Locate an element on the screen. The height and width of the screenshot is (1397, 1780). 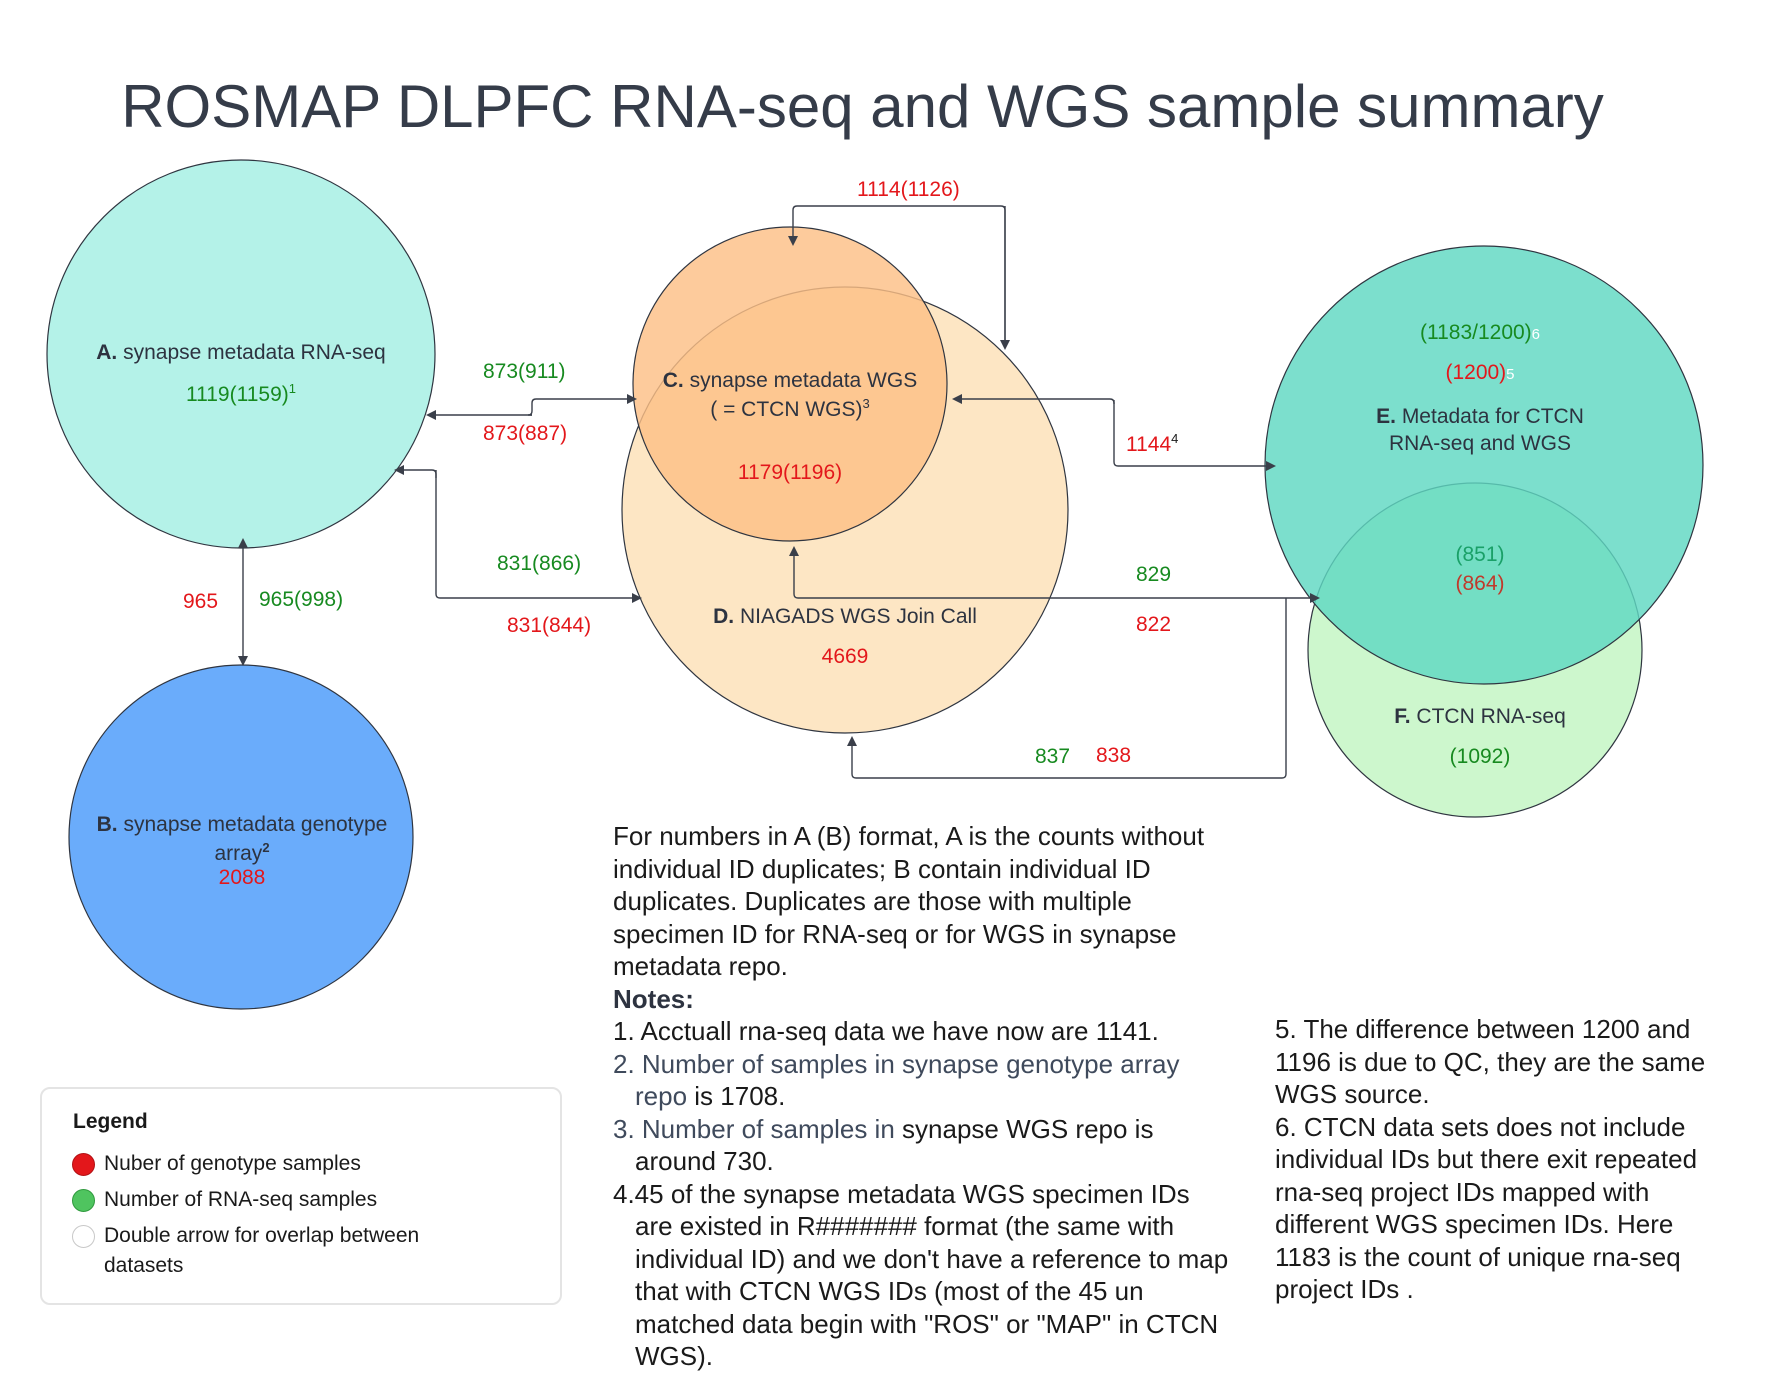
note-2b-muted: repo is located at coordinates (661, 1096).